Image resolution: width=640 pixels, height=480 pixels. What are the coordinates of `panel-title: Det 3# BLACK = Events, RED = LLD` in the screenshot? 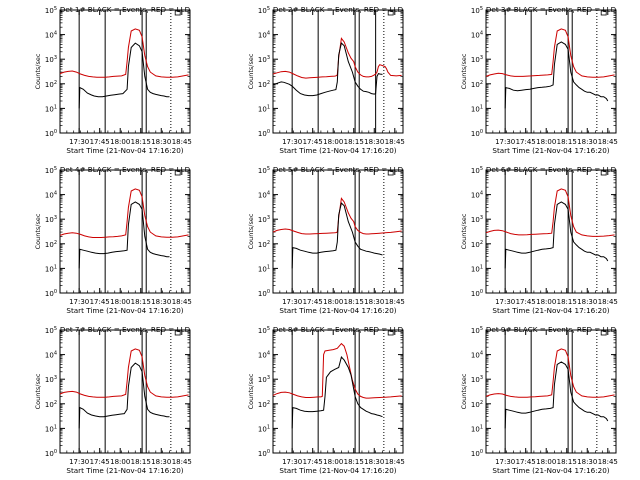 It's located at (551, 9).